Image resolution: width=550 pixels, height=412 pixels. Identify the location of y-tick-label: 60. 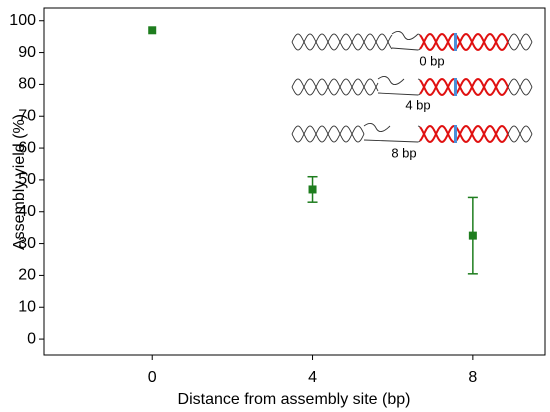
(27, 147).